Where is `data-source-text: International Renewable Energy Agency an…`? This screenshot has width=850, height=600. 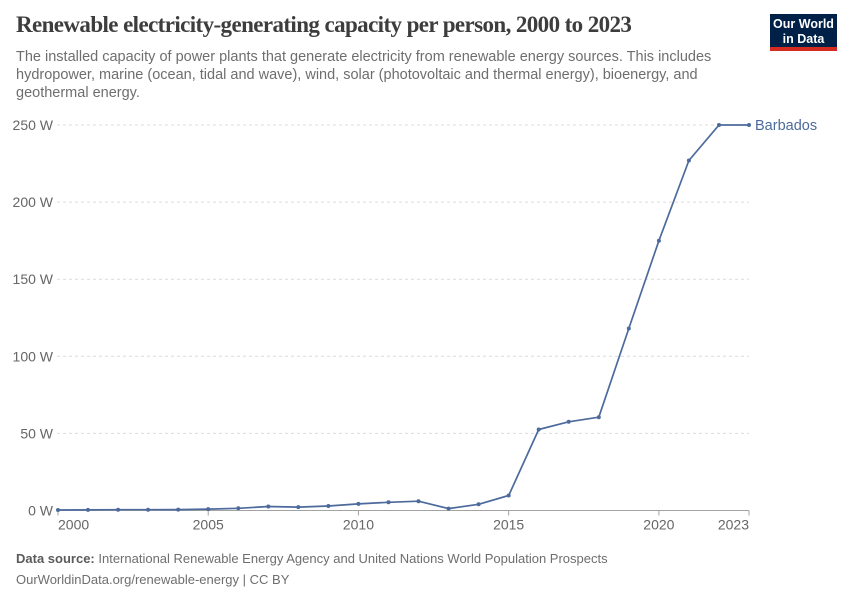
data-source-text: International Renewable Energy Agency an… is located at coordinates (351, 558).